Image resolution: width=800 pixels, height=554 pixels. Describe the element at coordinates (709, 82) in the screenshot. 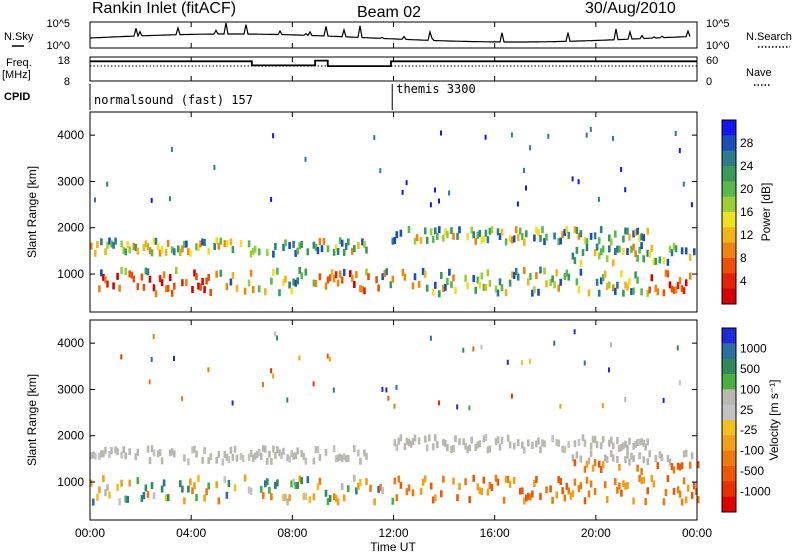

I see `freq-right-ytick-bottom: 0` at that location.